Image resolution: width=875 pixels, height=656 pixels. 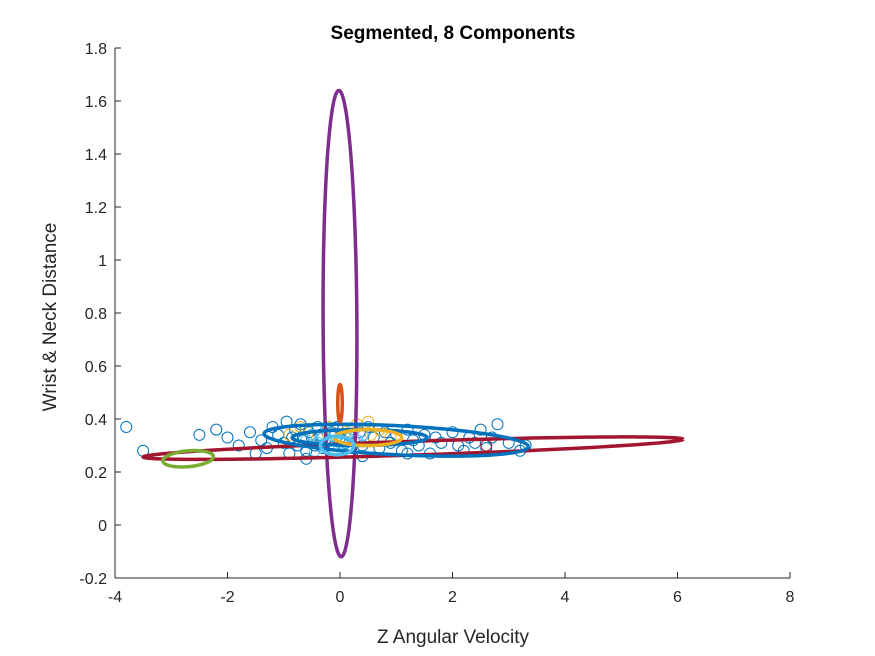 What do you see at coordinates (453, 33) in the screenshot?
I see `chart-title: Segmented, 8 Components` at bounding box center [453, 33].